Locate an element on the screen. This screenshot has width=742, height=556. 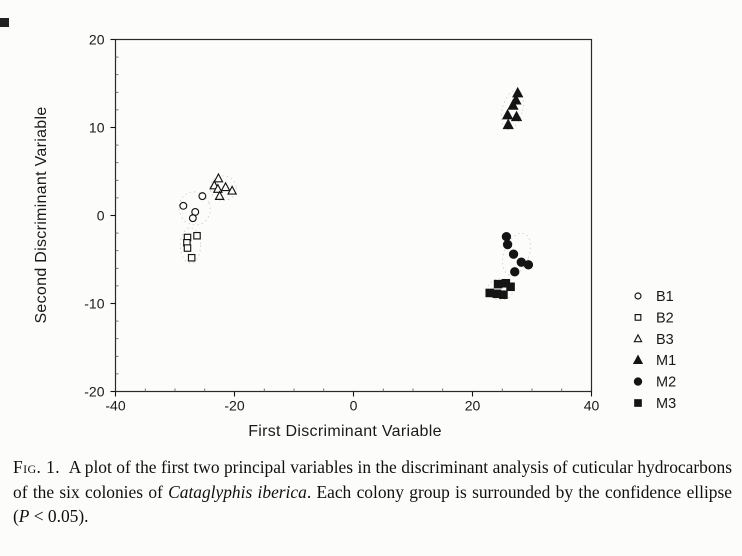
y-tick-label: -10 is located at coordinates (94, 304).